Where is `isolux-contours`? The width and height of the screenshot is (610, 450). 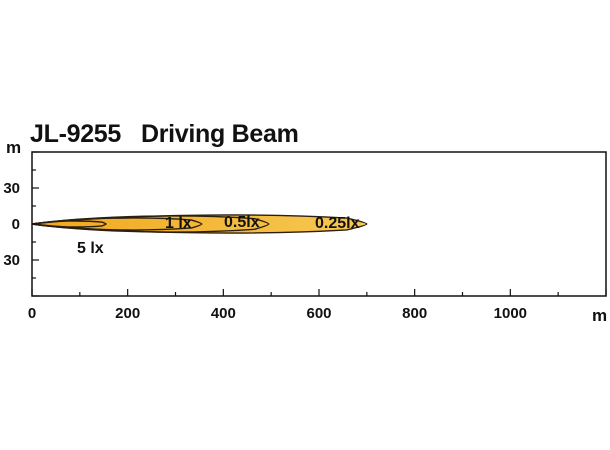
isolux-contours is located at coordinates (199, 224).